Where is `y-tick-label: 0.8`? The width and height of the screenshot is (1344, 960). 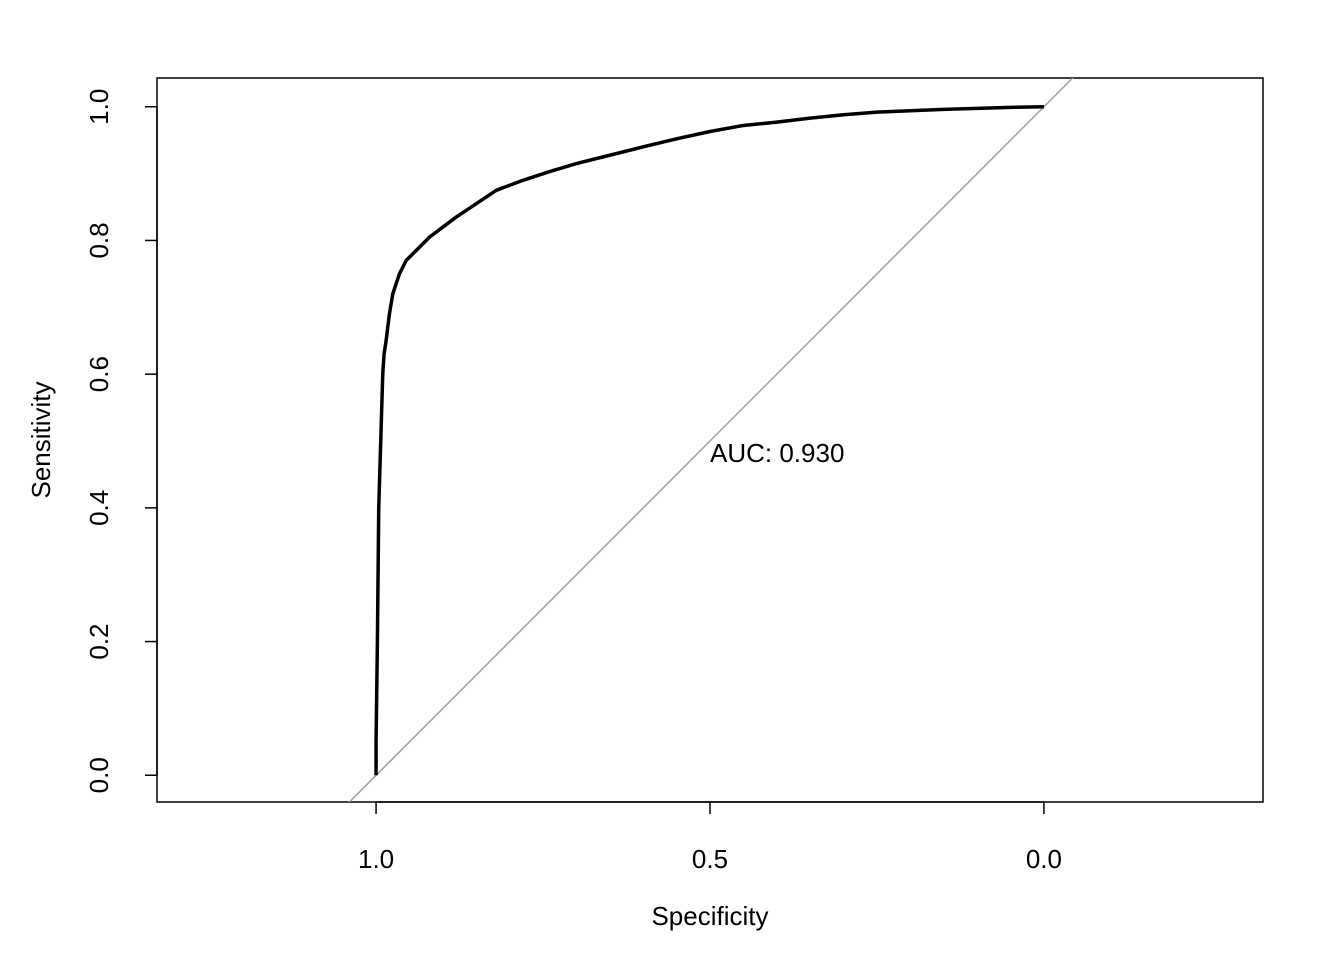
y-tick-label: 0.8 is located at coordinates (99, 240).